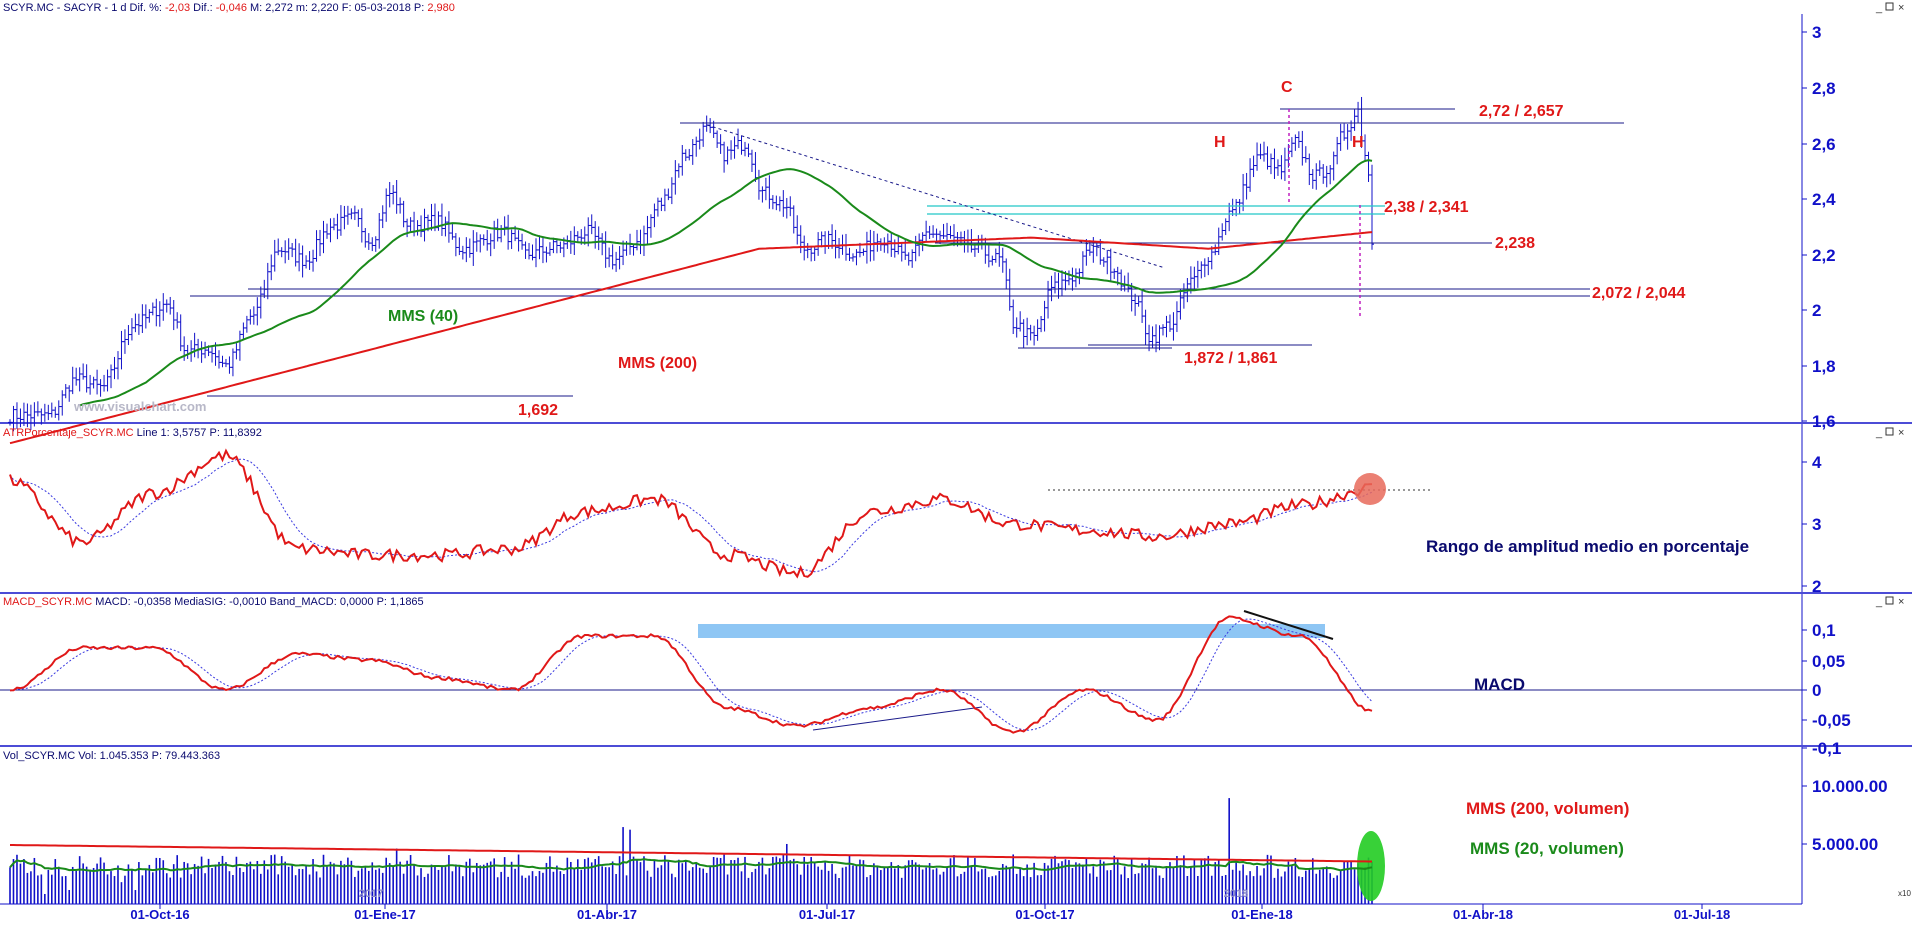 Image resolution: width=1912 pixels, height=927 pixels. Describe the element at coordinates (657, 363) in the screenshot. I see `mms200-label: MMS (200)` at that location.